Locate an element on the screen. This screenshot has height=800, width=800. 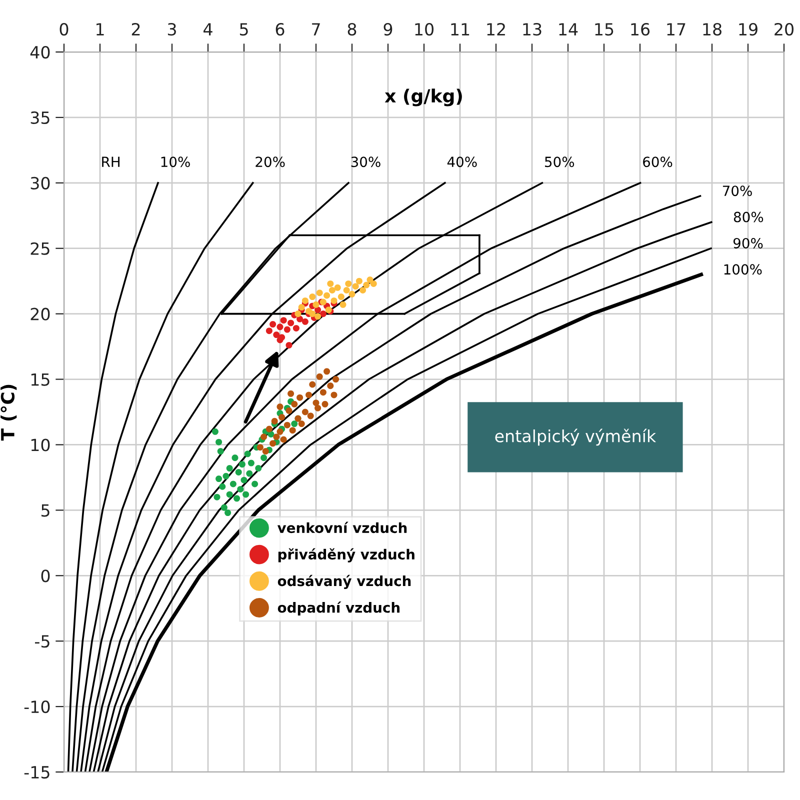
x-tick-label: 19 is located at coordinates (748, 29).